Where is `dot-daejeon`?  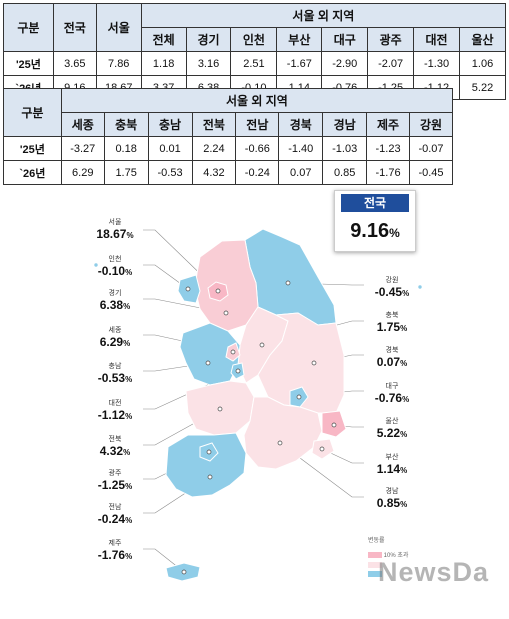
dot-daejeon is located at coordinates (238, 371).